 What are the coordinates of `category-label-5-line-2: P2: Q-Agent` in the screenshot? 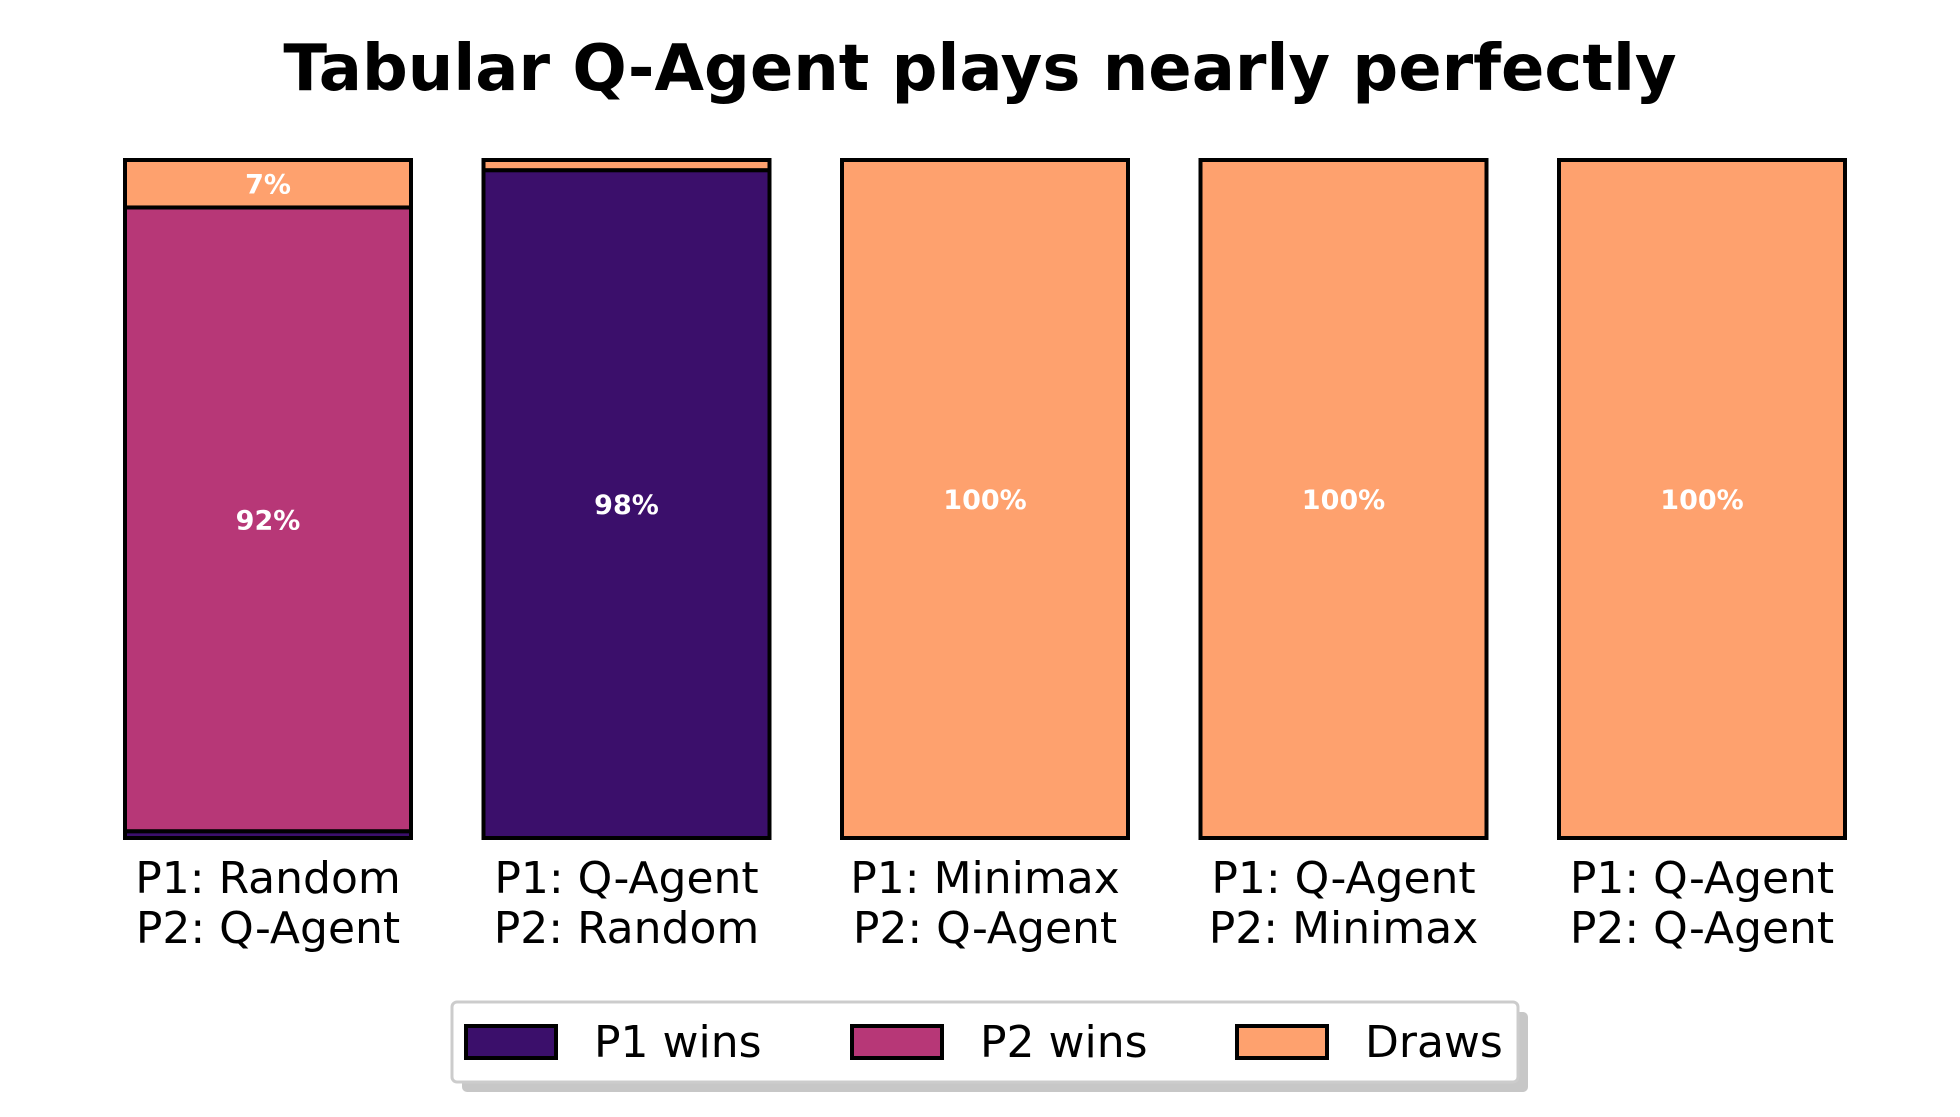 It's located at (1702, 928).